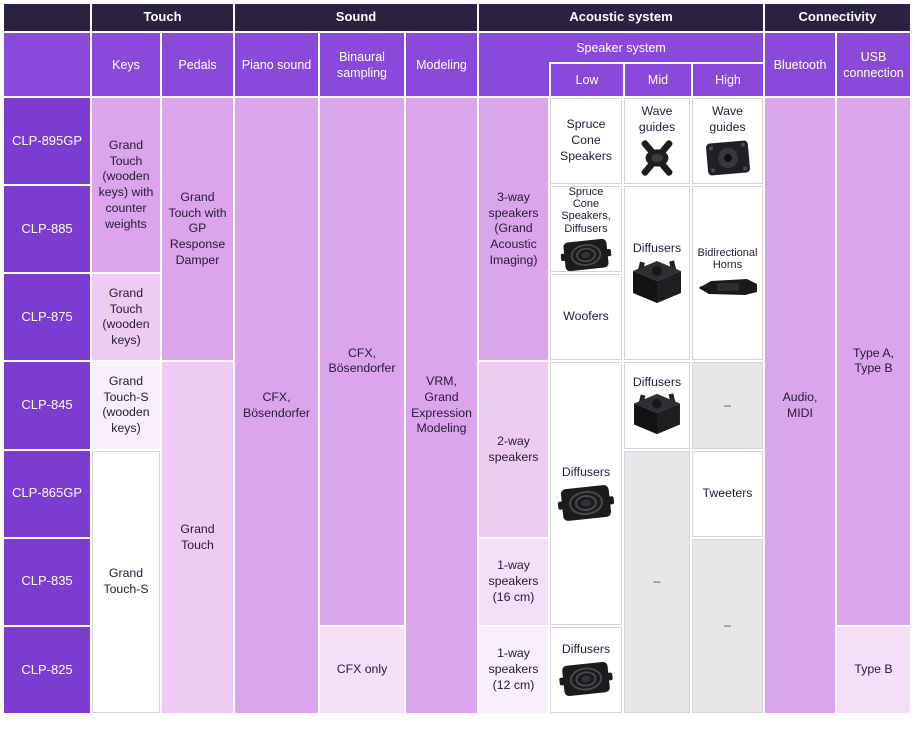 The width and height of the screenshot is (915, 739). I want to click on cell-pedals-bottom: Grand Touch, so click(197, 537).